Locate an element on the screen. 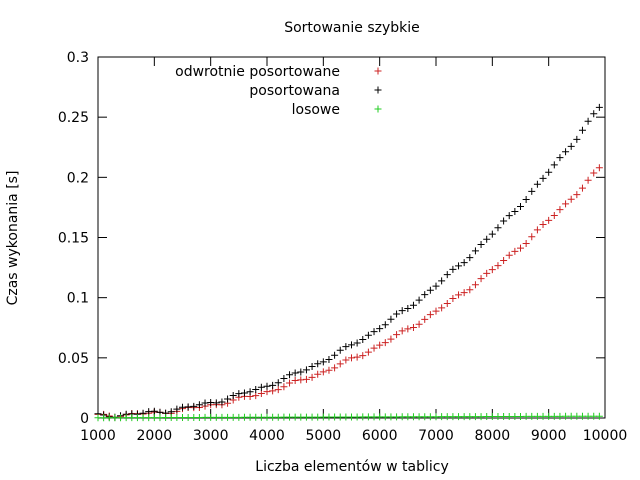 The height and width of the screenshot is (480, 640). legend-label: odwrotnie posortowane is located at coordinates (257, 72).